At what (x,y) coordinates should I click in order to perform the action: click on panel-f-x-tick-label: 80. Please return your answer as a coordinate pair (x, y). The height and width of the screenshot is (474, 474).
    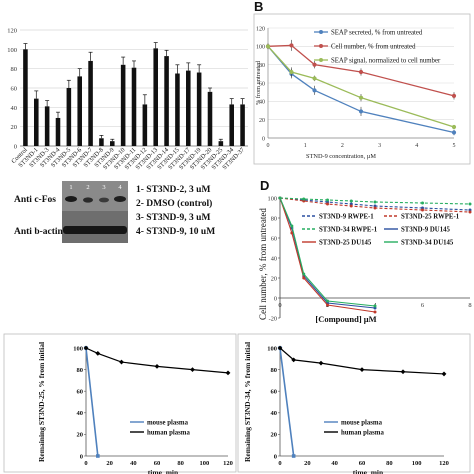
    Looking at the image, I should click on (389, 463).